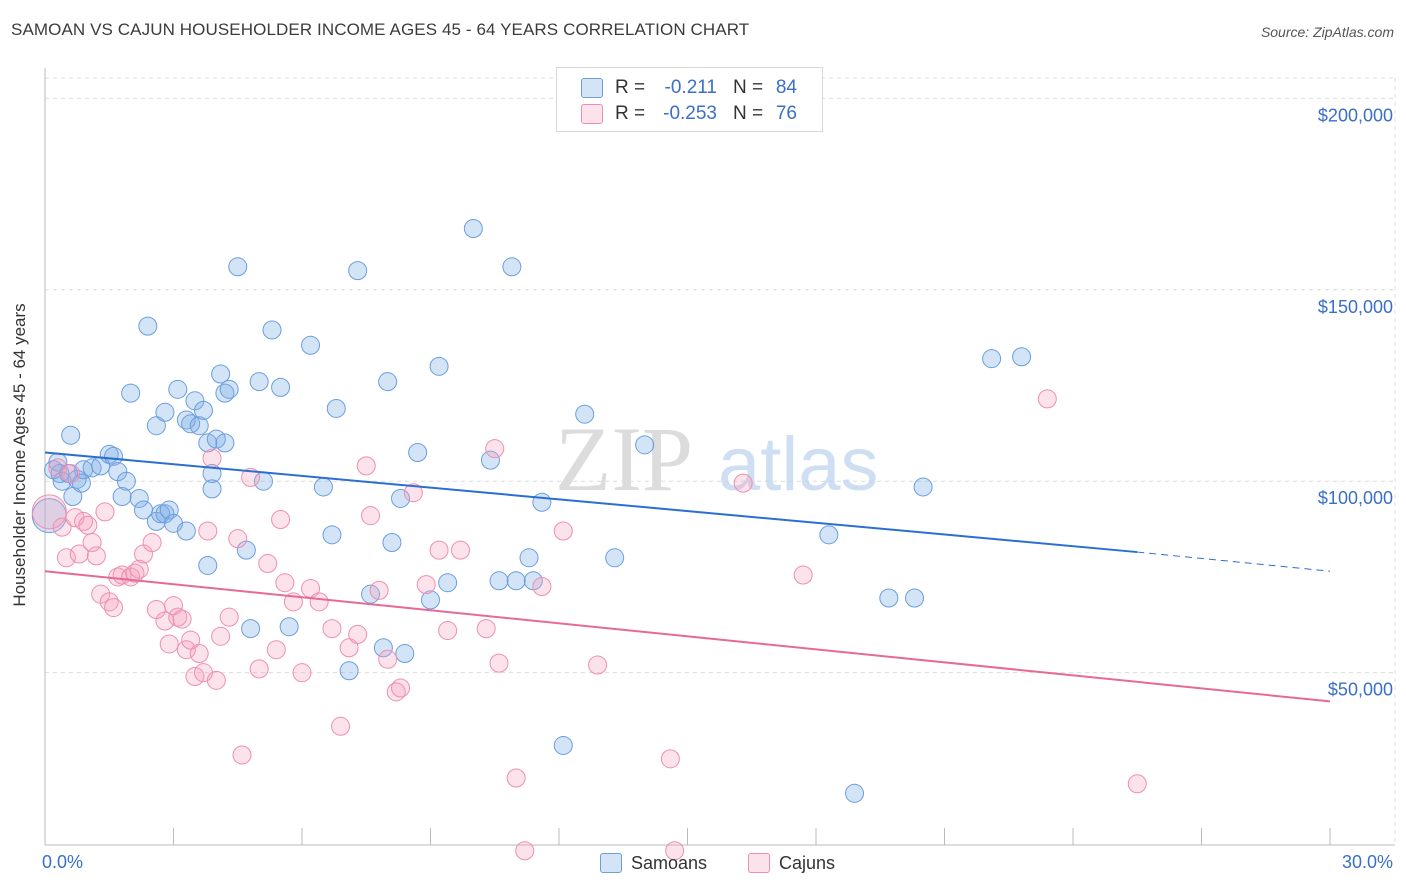  What do you see at coordinates (786, 113) in the screenshot?
I see `cajuns-n-value: 76` at bounding box center [786, 113].